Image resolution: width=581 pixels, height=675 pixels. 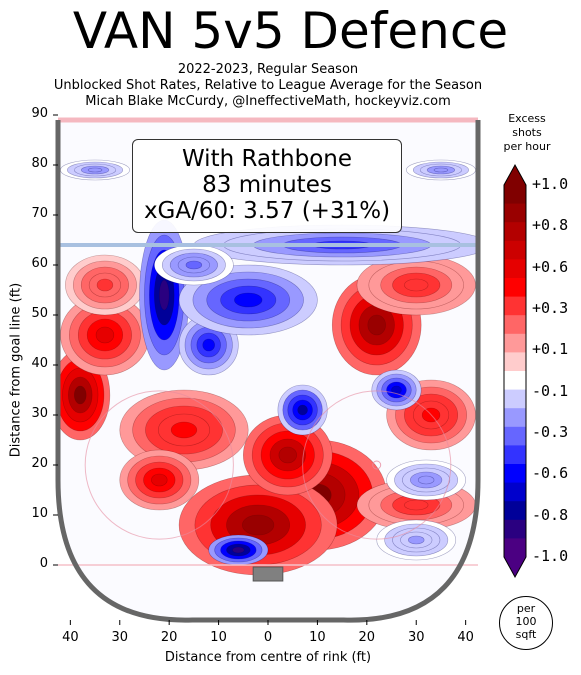 What do you see at coordinates (268, 574) in the screenshot?
I see `goal-net` at bounding box center [268, 574].